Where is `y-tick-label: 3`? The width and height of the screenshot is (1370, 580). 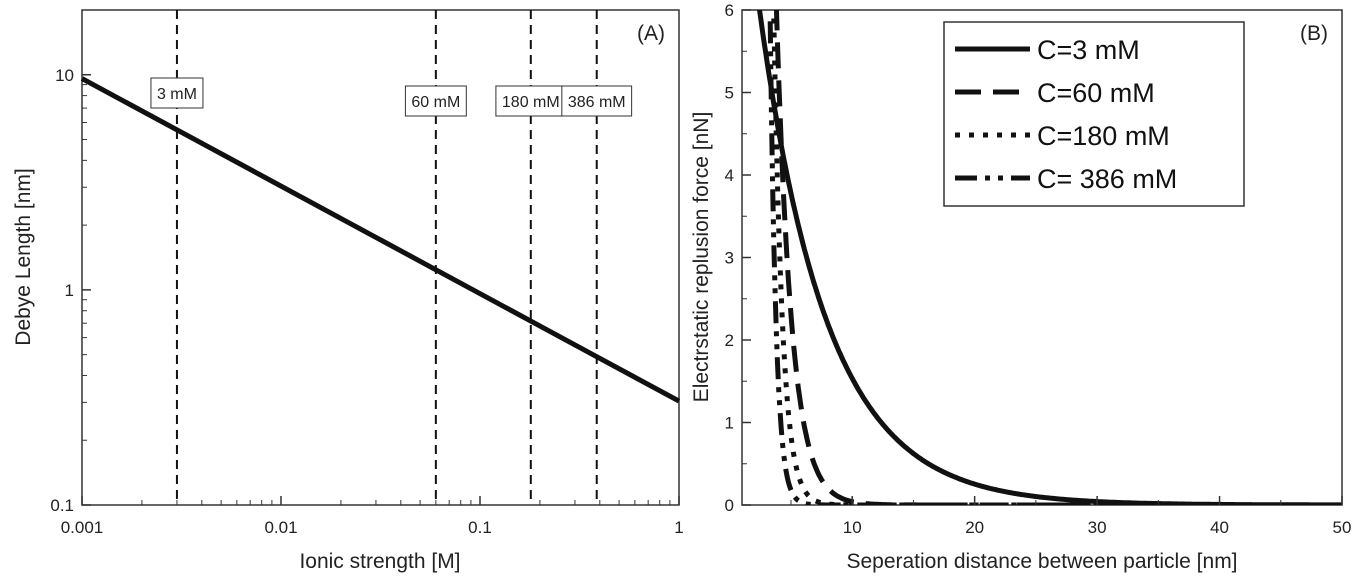
y-tick-label: 3 is located at coordinates (729, 258).